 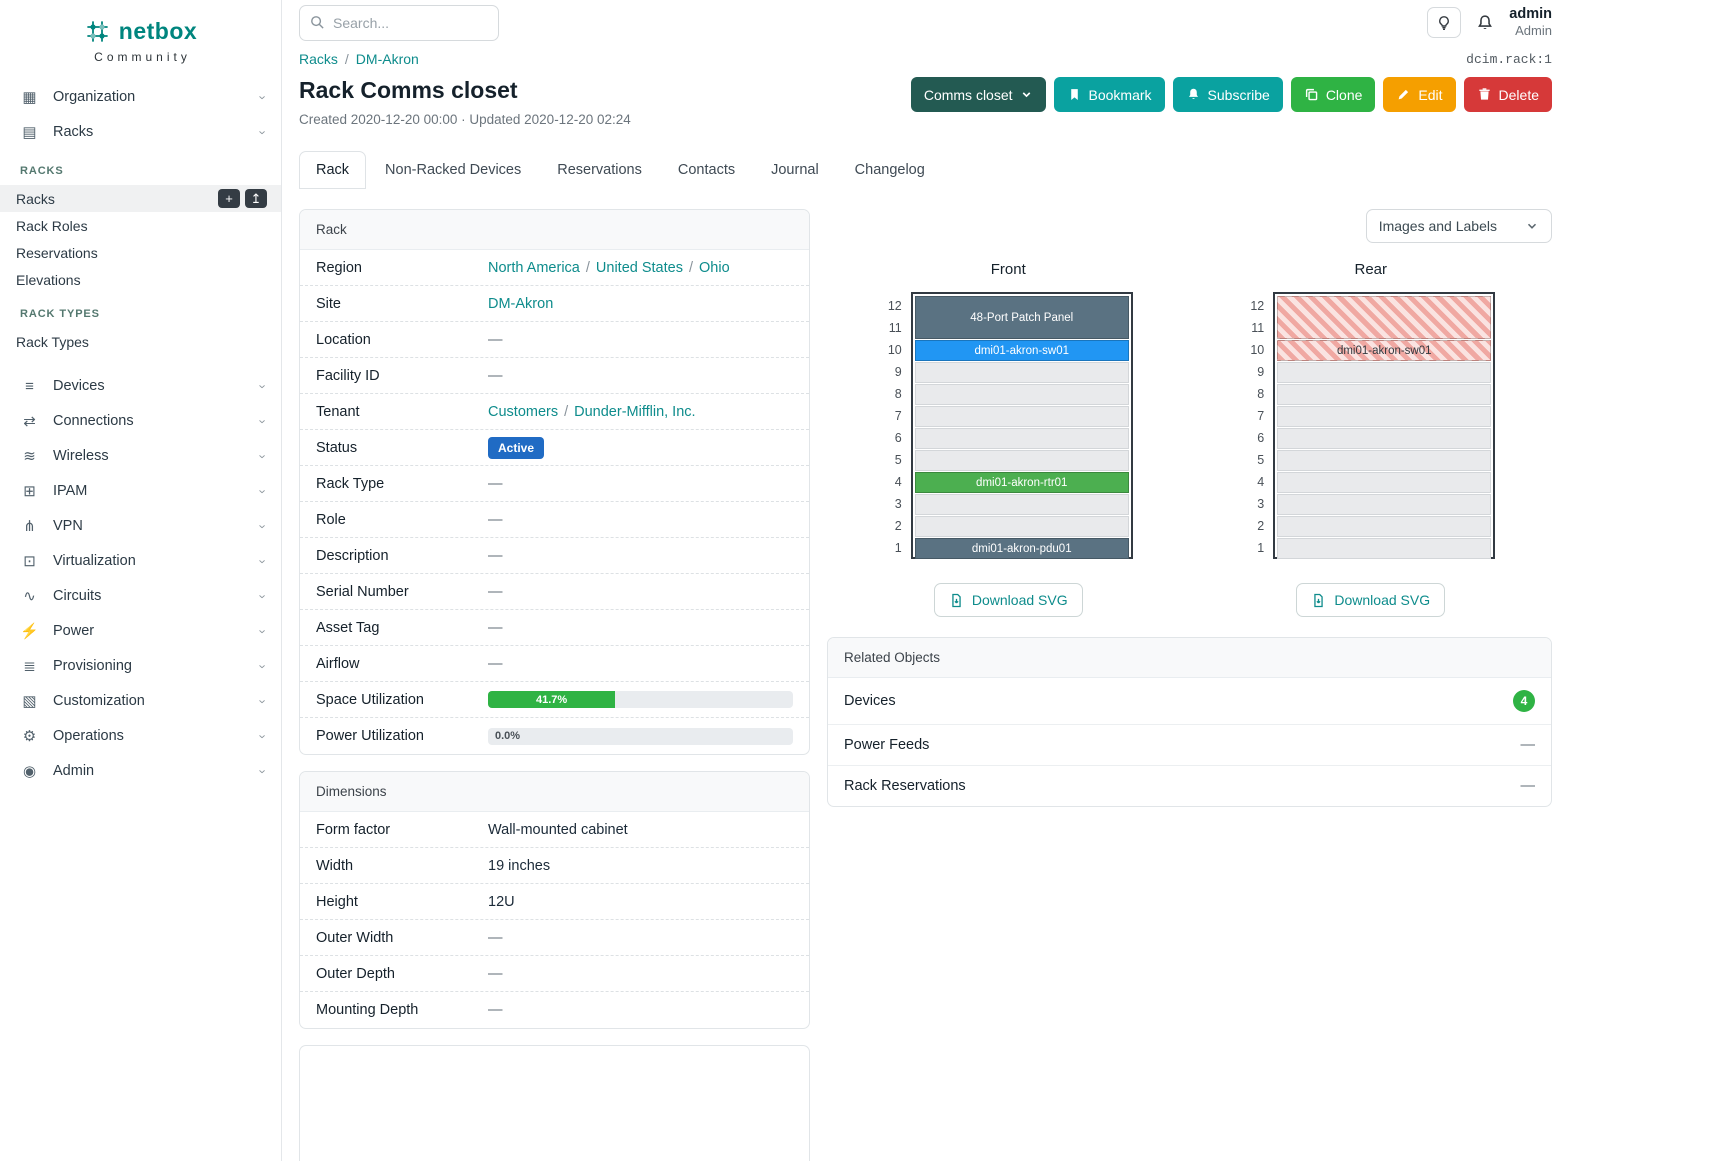 I want to click on user-name: admin, so click(x=1530, y=14).